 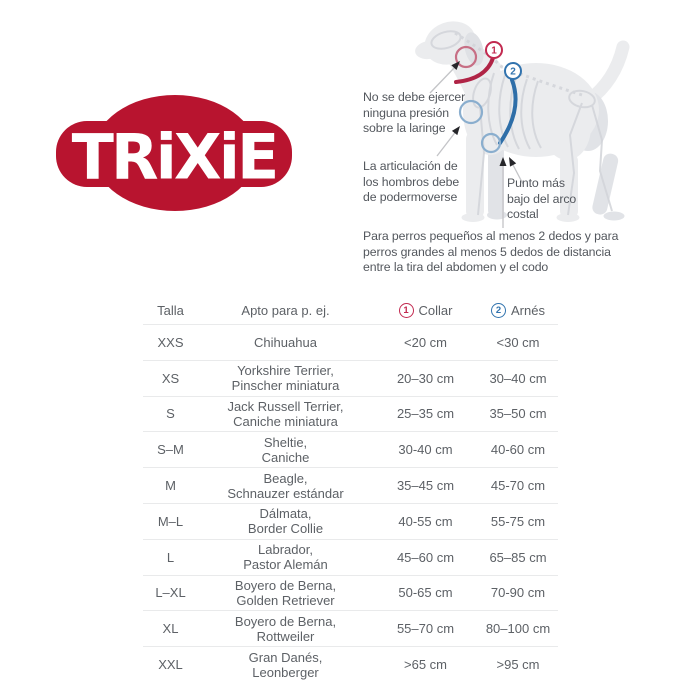 I want to click on header-harness-label: Arnés, so click(x=528, y=310).